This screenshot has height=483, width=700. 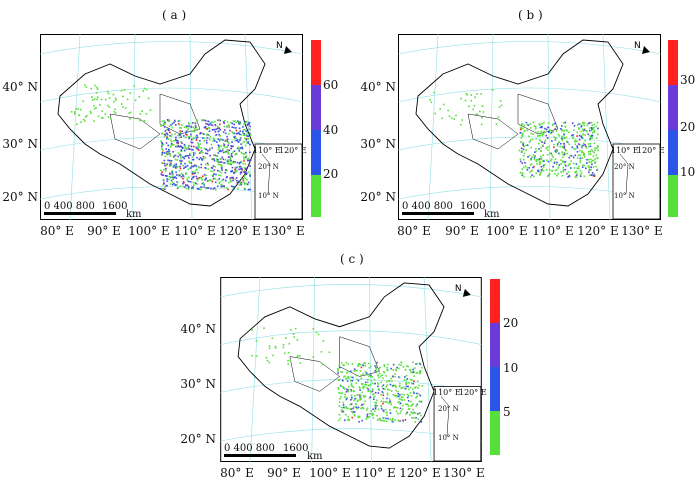 I want to click on panel-b-label: ( b ), so click(x=530, y=15).